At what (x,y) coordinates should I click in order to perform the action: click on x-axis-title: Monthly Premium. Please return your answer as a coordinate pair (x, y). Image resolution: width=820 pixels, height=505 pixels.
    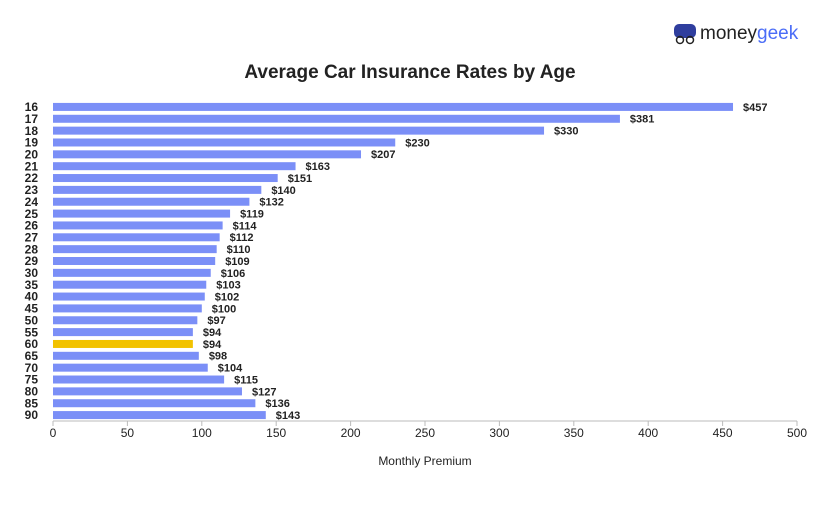
    Looking at the image, I should click on (424, 461).